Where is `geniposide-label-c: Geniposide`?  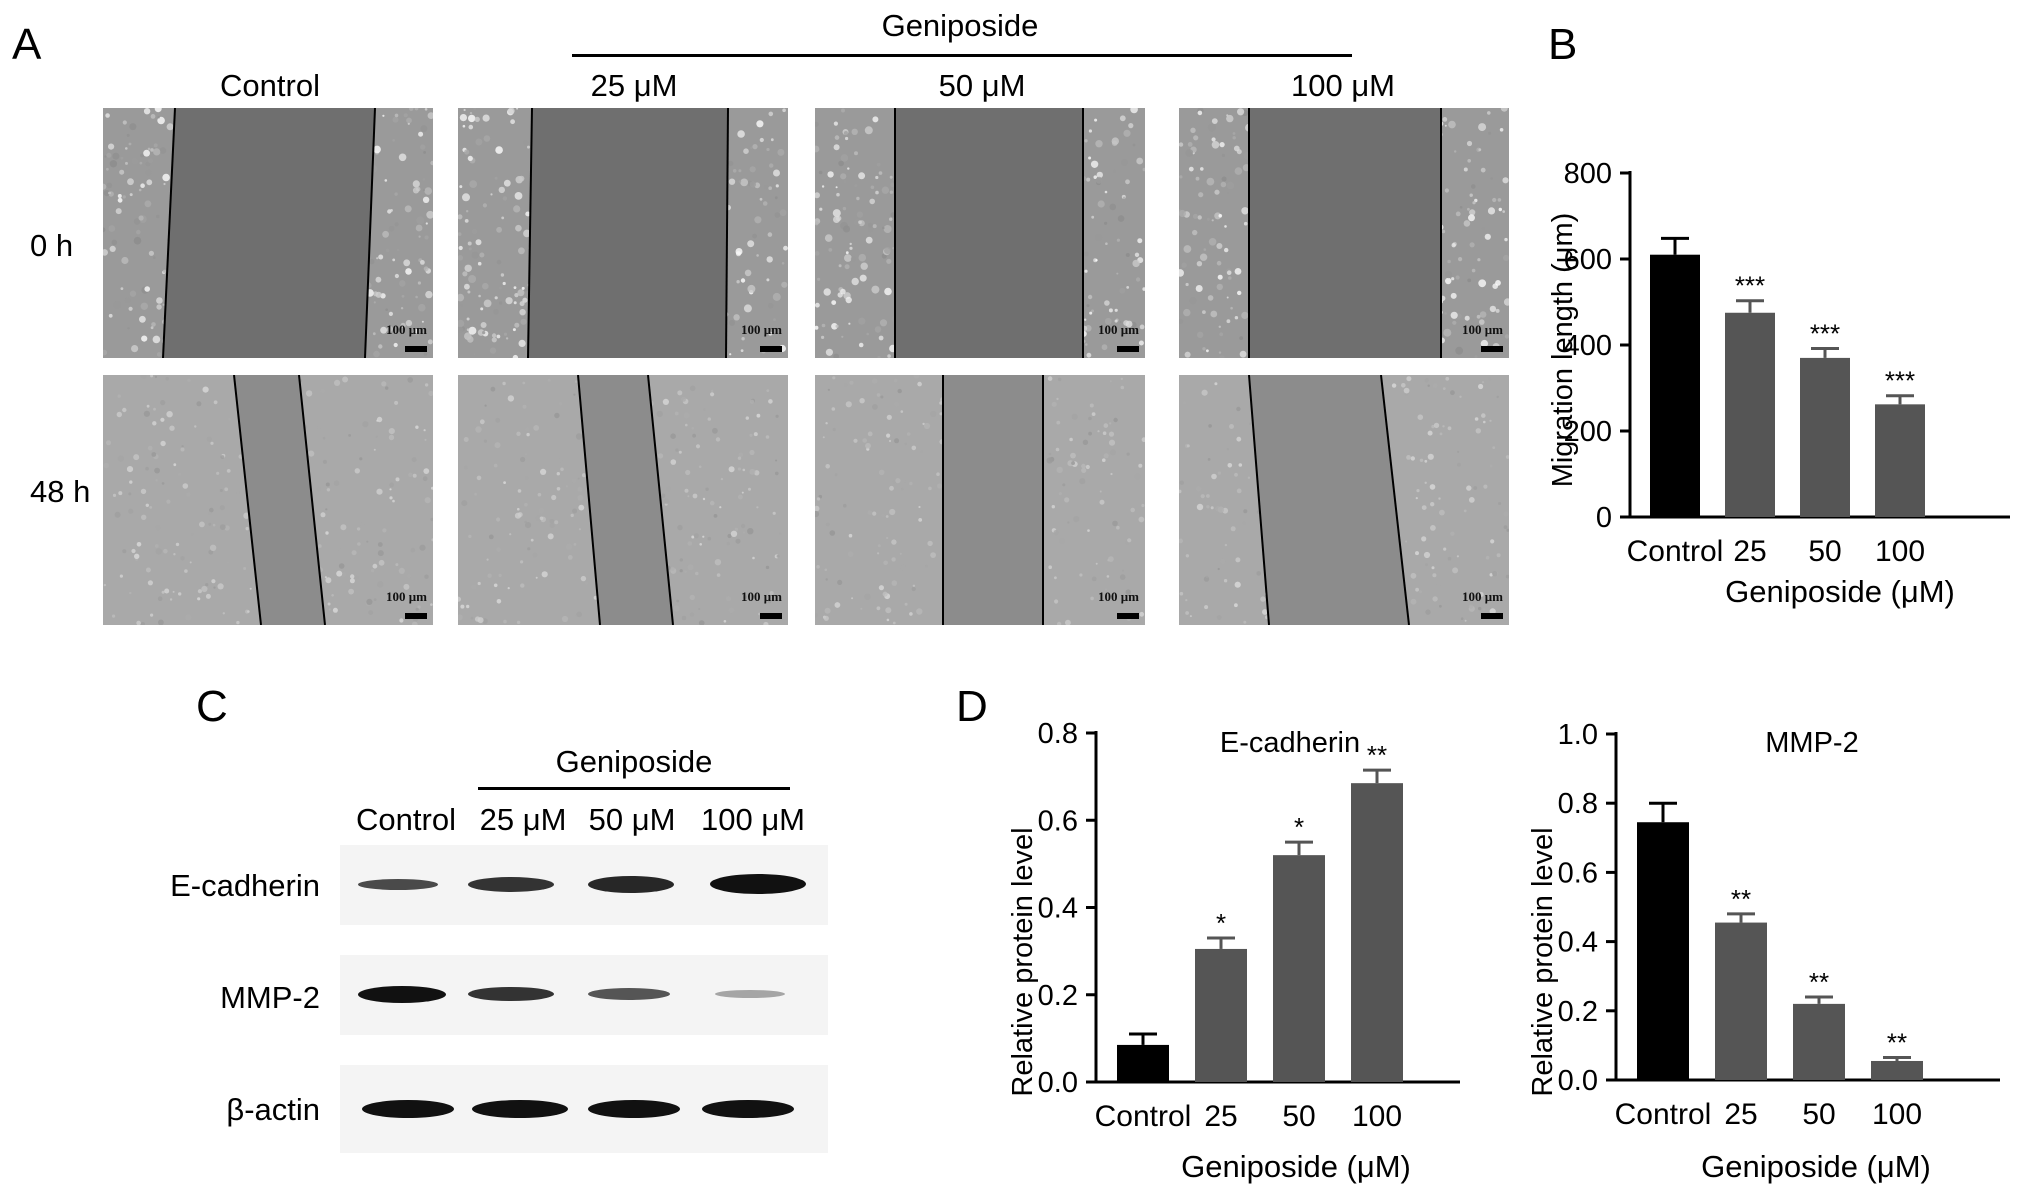
geniposide-label-c: Geniposide is located at coordinates (634, 761).